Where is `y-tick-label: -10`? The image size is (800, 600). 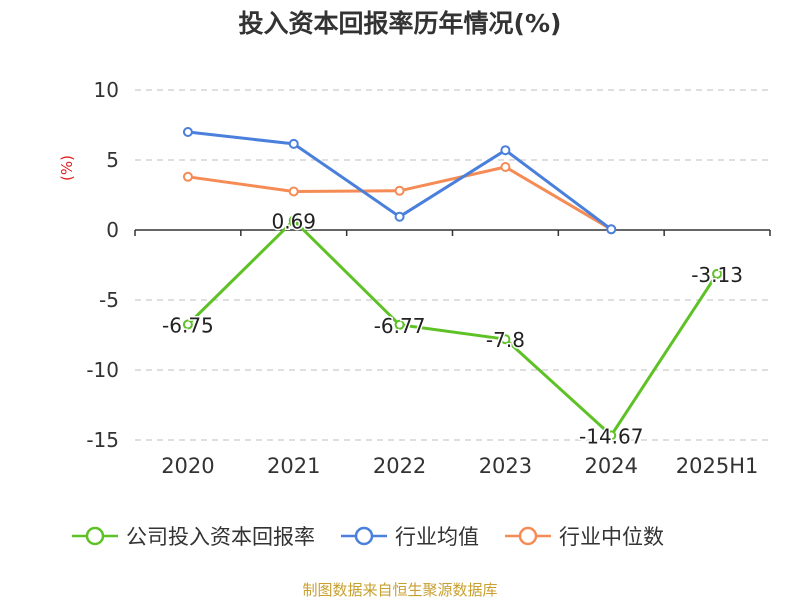 y-tick-label: -10 is located at coordinates (102, 370).